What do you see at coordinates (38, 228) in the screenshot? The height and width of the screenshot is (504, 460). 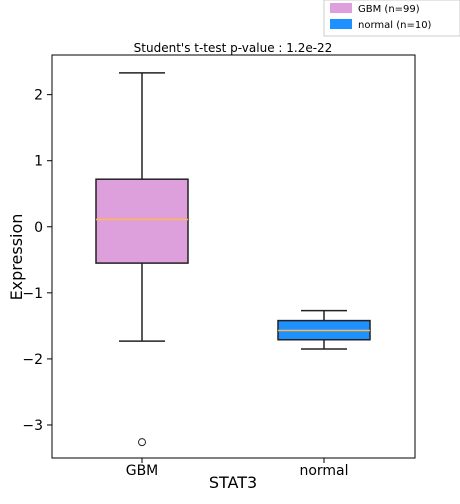 I see `y-tick-label: 0` at bounding box center [38, 228].